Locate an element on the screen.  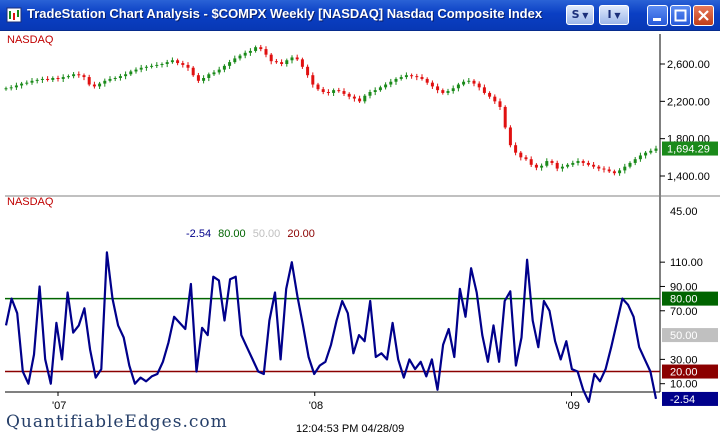
price-tick-label: 2,200.00 is located at coordinates (688, 102).